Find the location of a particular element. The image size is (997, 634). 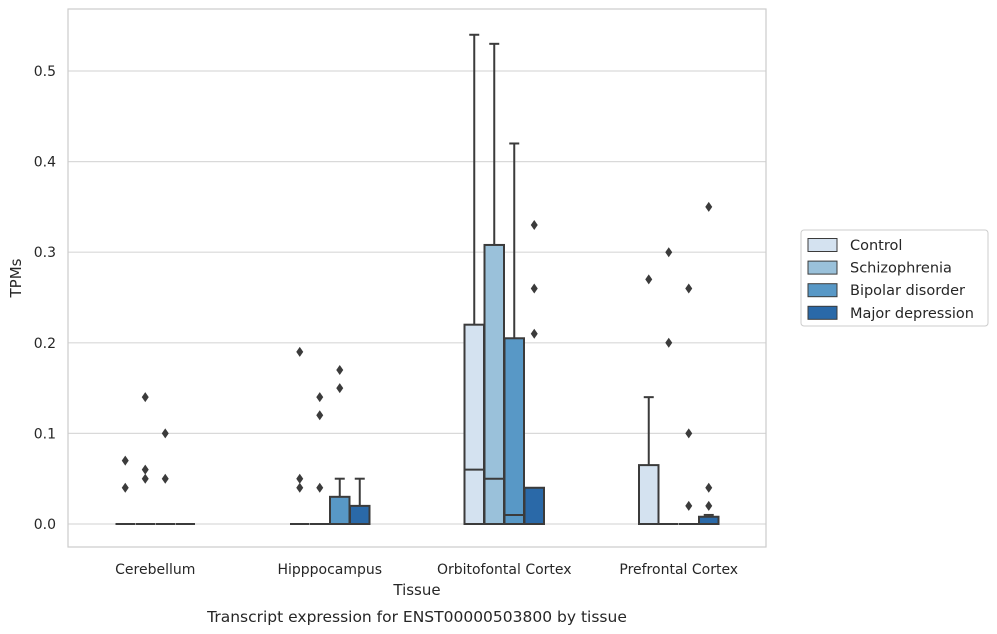

y-tick-label-0: 0.0 is located at coordinates (45, 525).